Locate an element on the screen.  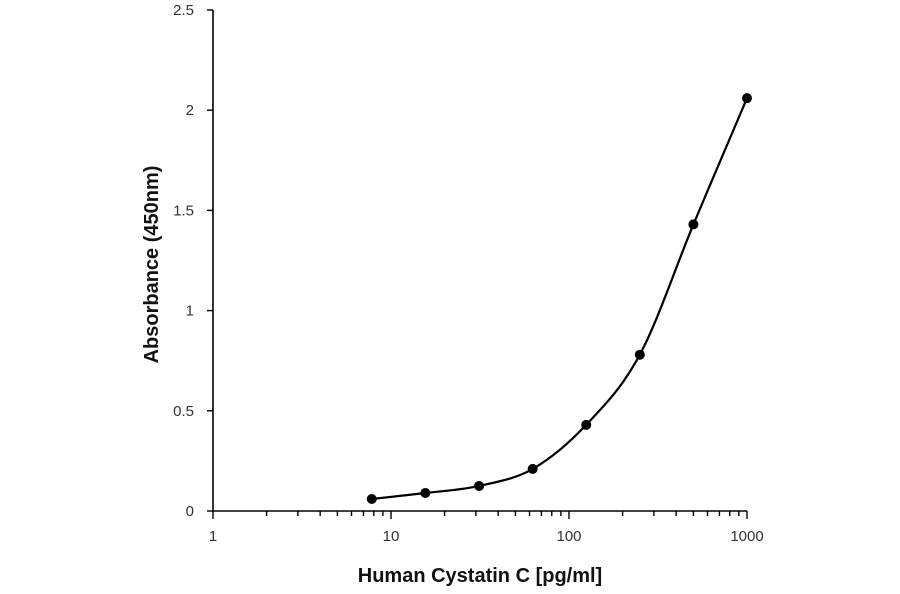
y-tick-label: 0.5 is located at coordinates (183, 411).